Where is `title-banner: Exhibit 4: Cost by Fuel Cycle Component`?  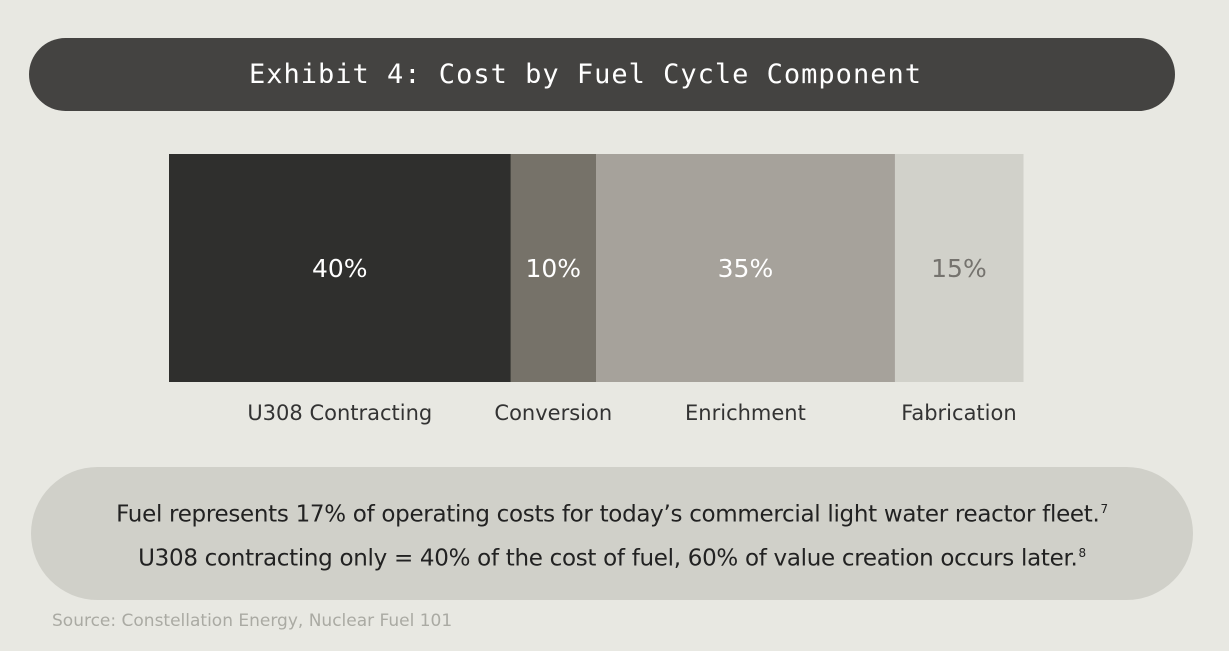
title-banner: Exhibit 4: Cost by Fuel Cycle Component is located at coordinates (602, 74).